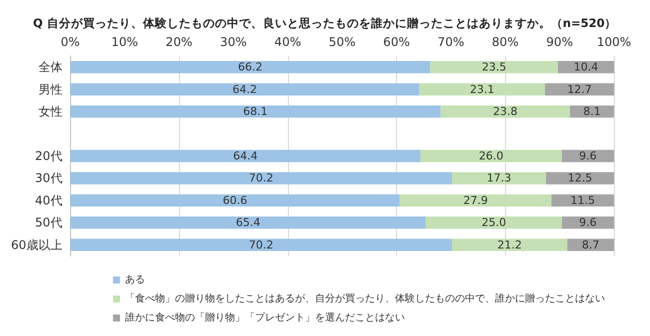  Describe the element at coordinates (48, 156) in the screenshot. I see `y-tick-label: 20代` at that location.